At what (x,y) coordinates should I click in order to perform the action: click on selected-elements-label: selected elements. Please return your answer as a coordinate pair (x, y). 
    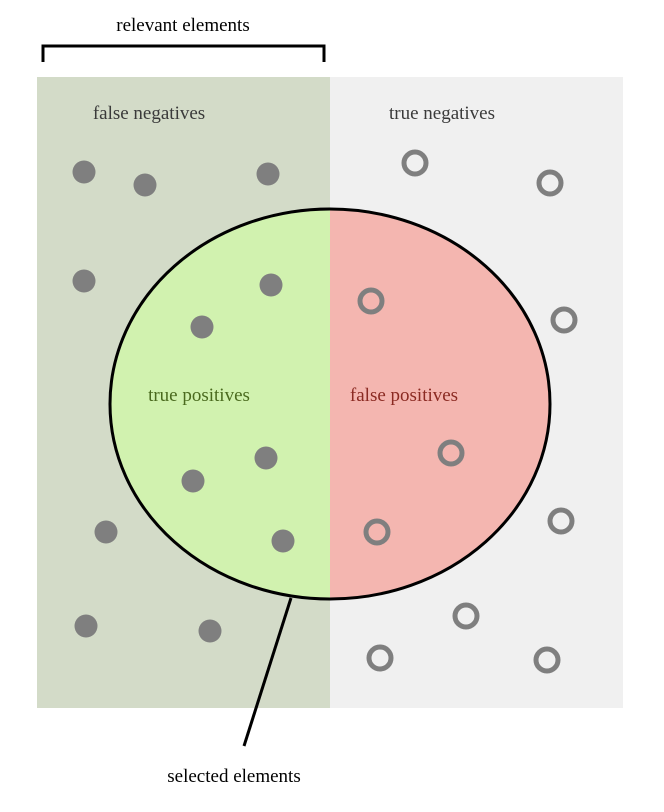
    Looking at the image, I should click on (233, 776).